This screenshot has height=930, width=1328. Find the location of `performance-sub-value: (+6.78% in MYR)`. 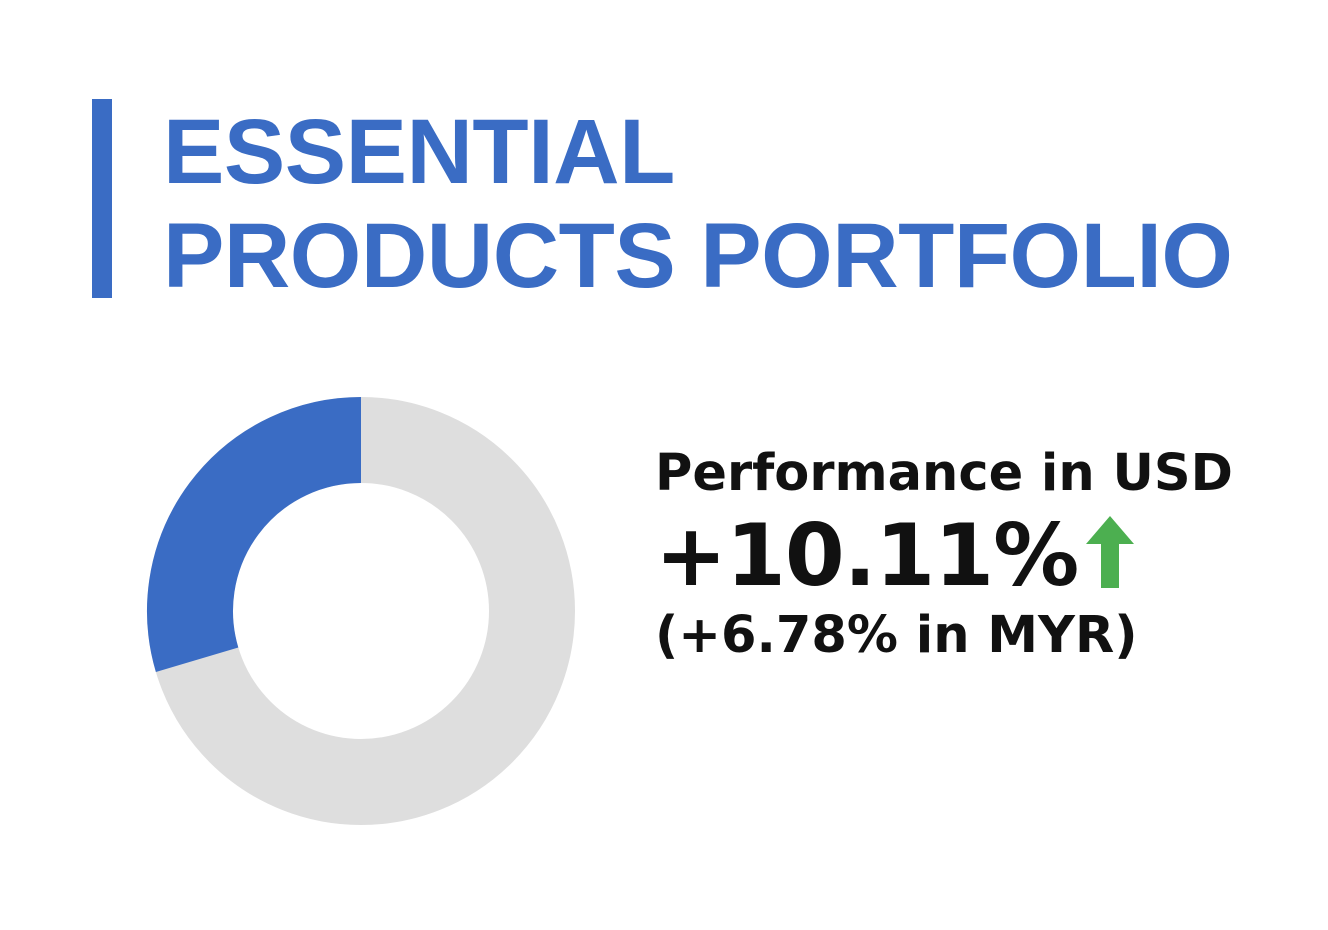

performance-sub-value: (+6.78% in MYR) is located at coordinates (896, 635).